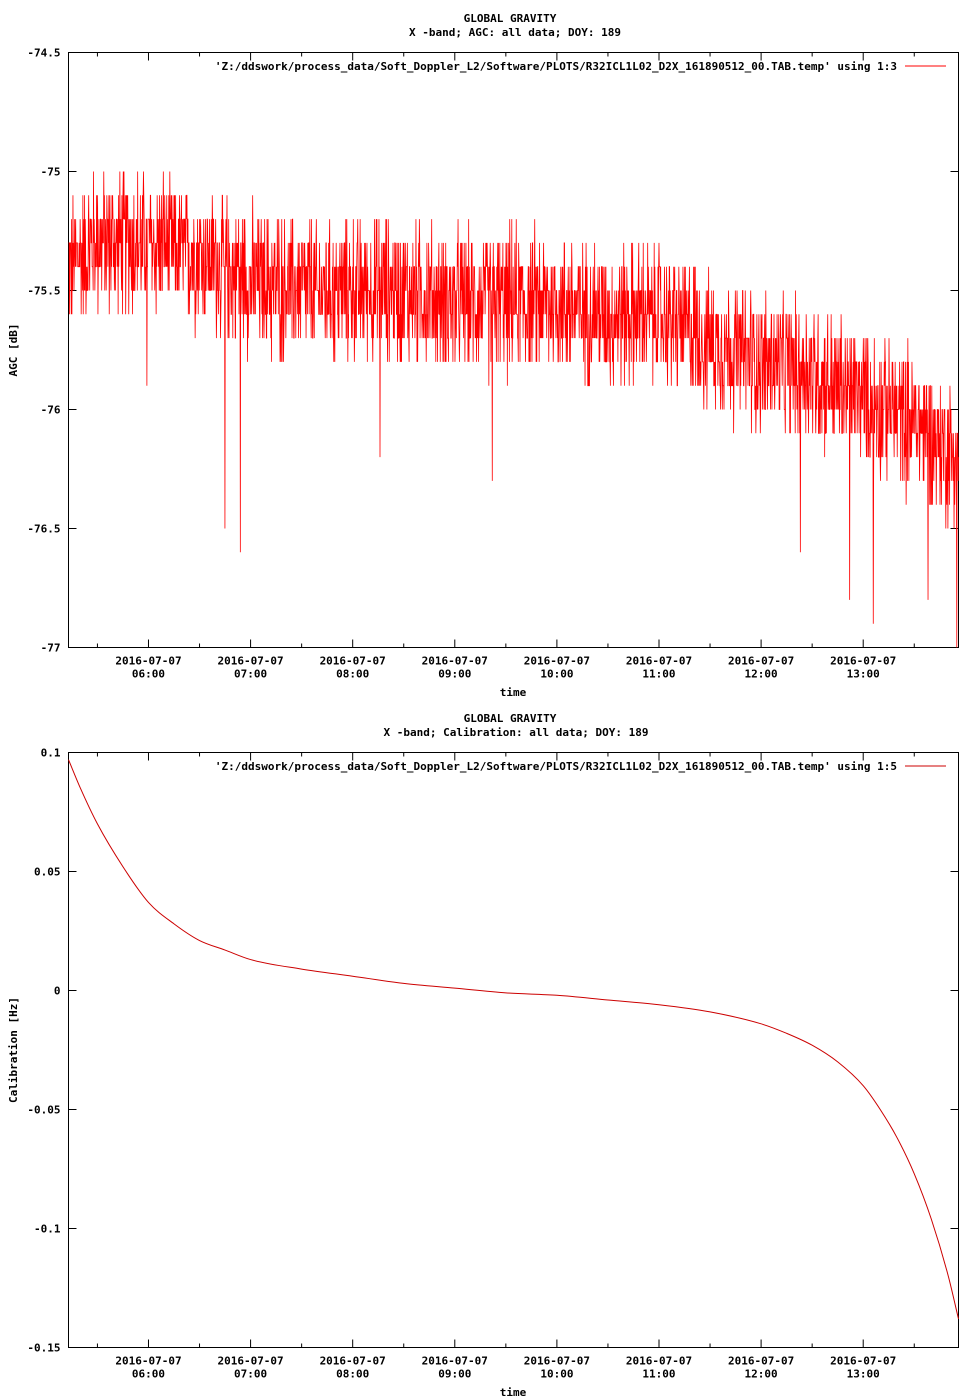  I want to click on calibration-y-tick-label: 0, so click(57, 991).